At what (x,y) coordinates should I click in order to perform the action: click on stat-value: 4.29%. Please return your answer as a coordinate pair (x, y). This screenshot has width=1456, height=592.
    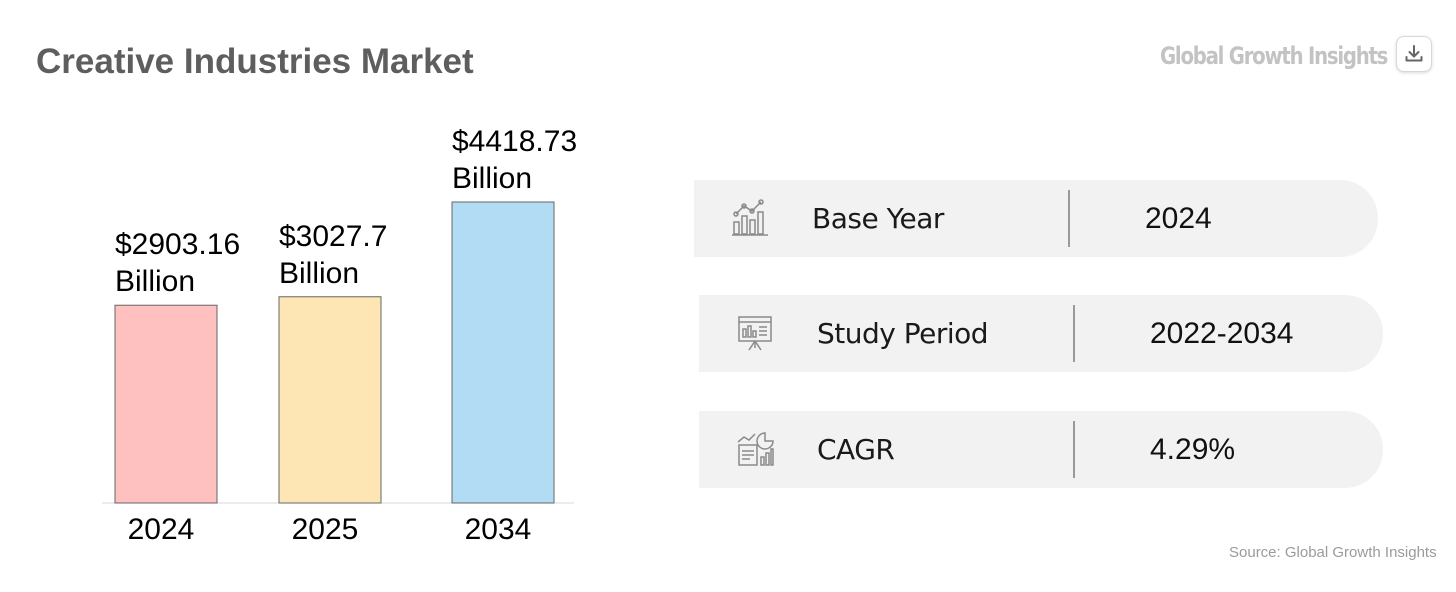
    Looking at the image, I should click on (1193, 449).